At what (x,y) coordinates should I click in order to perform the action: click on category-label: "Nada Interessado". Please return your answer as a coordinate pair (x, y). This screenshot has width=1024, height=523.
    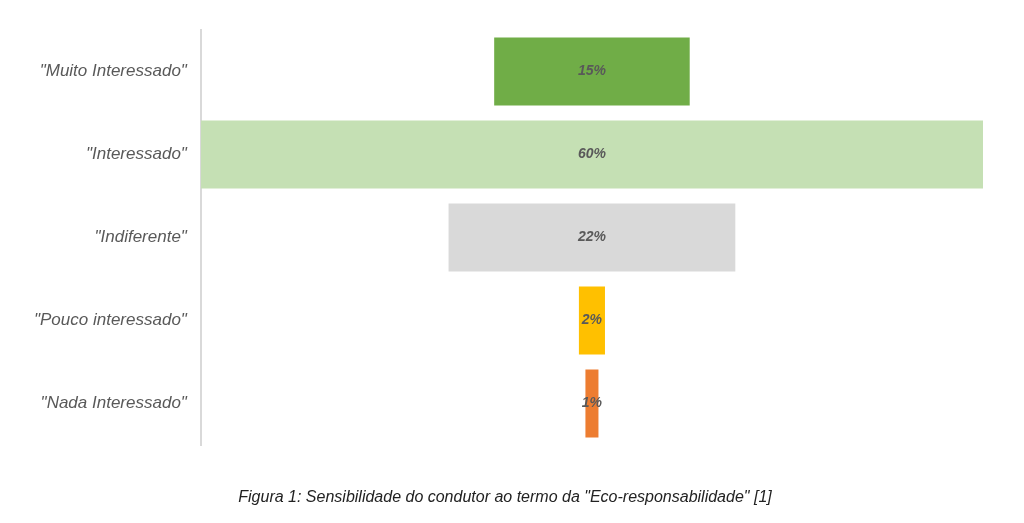
    Looking at the image, I should click on (114, 403).